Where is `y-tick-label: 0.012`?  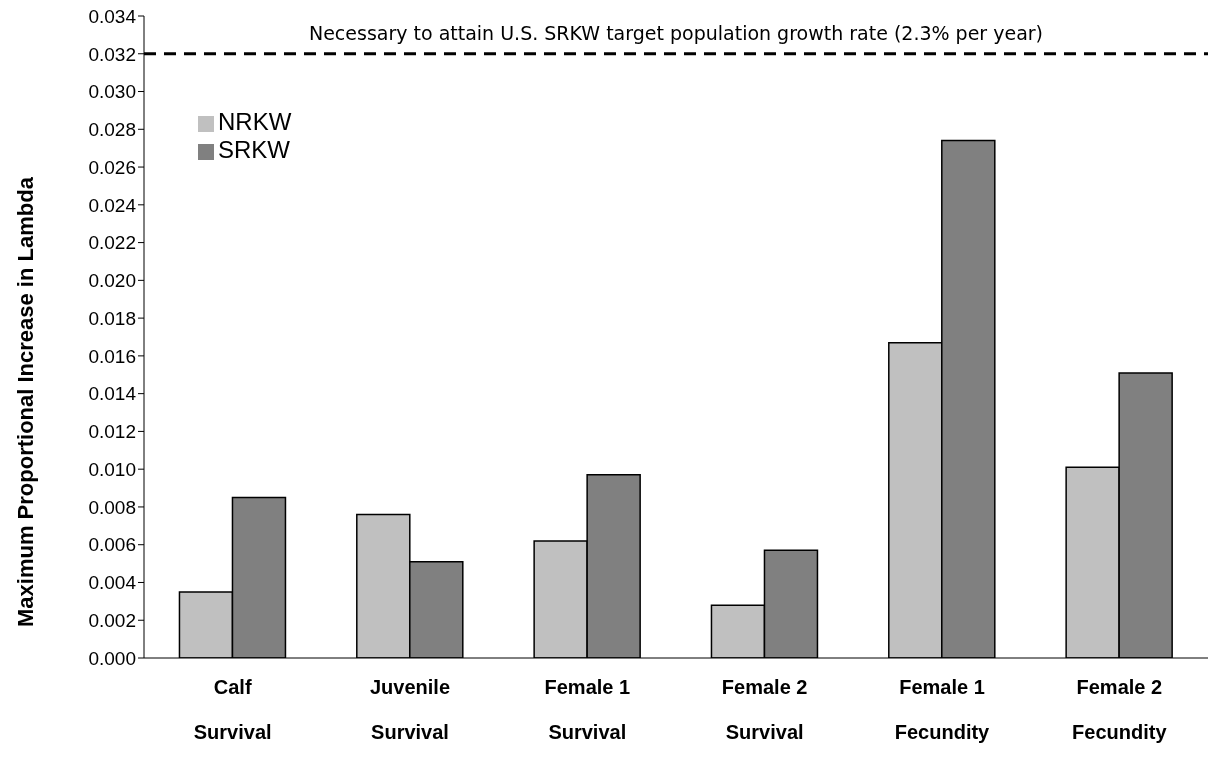
y-tick-label: 0.012 is located at coordinates (112, 432).